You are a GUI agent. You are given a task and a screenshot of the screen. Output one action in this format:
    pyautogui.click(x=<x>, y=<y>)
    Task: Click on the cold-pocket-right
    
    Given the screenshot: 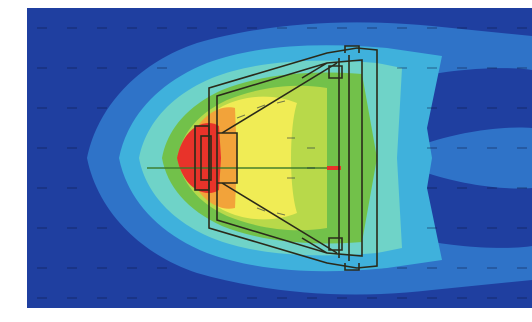 What is the action you would take?
    pyautogui.click(x=468, y=158)
    